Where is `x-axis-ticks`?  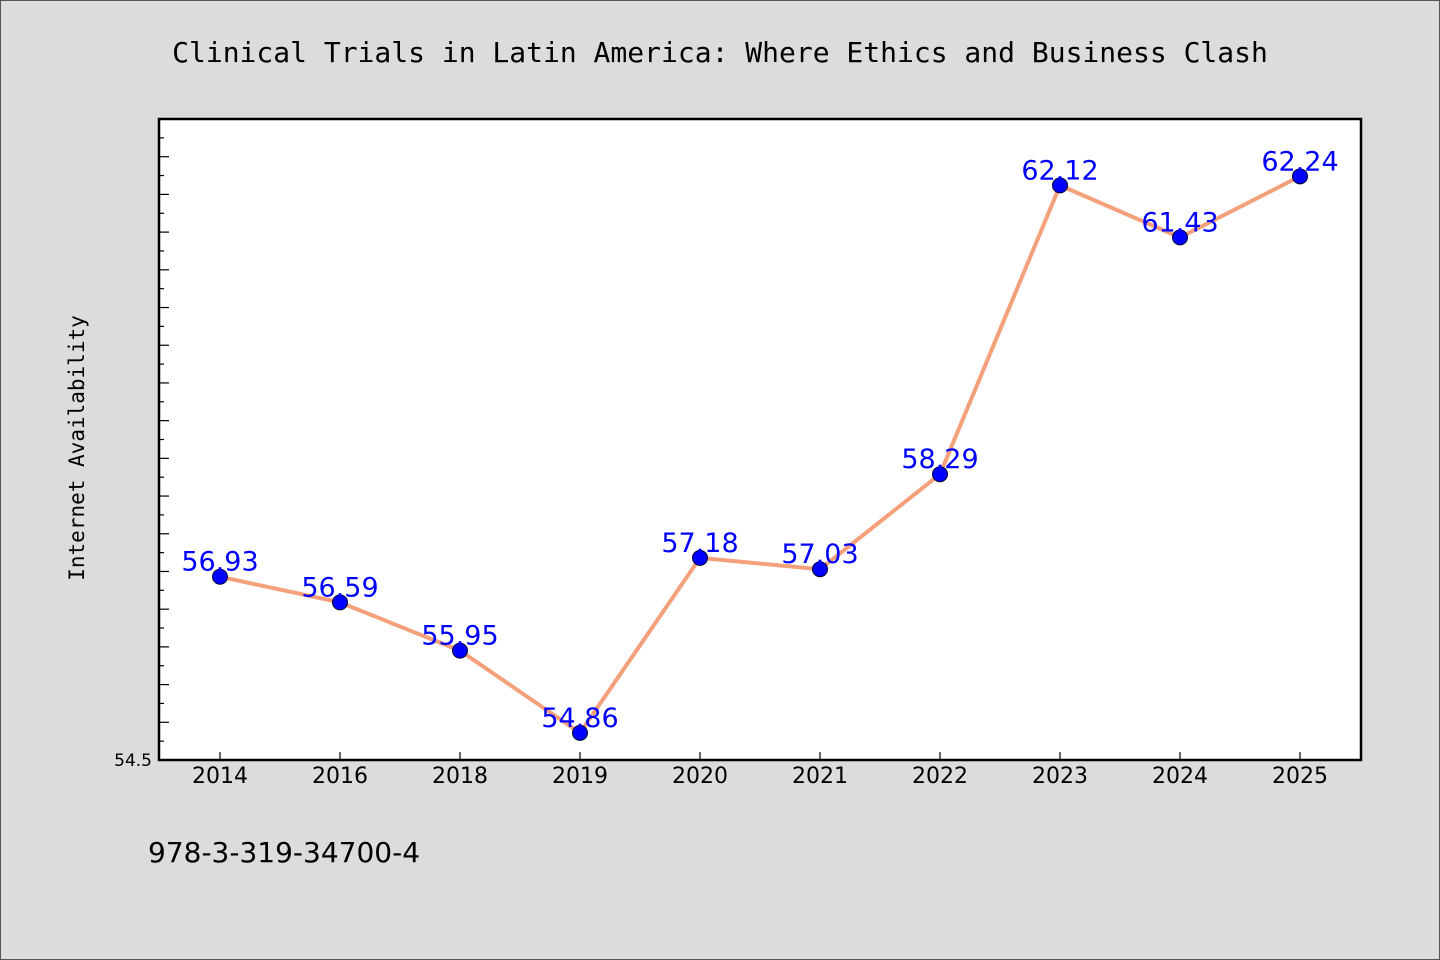
x-axis-ticks is located at coordinates (760, 756).